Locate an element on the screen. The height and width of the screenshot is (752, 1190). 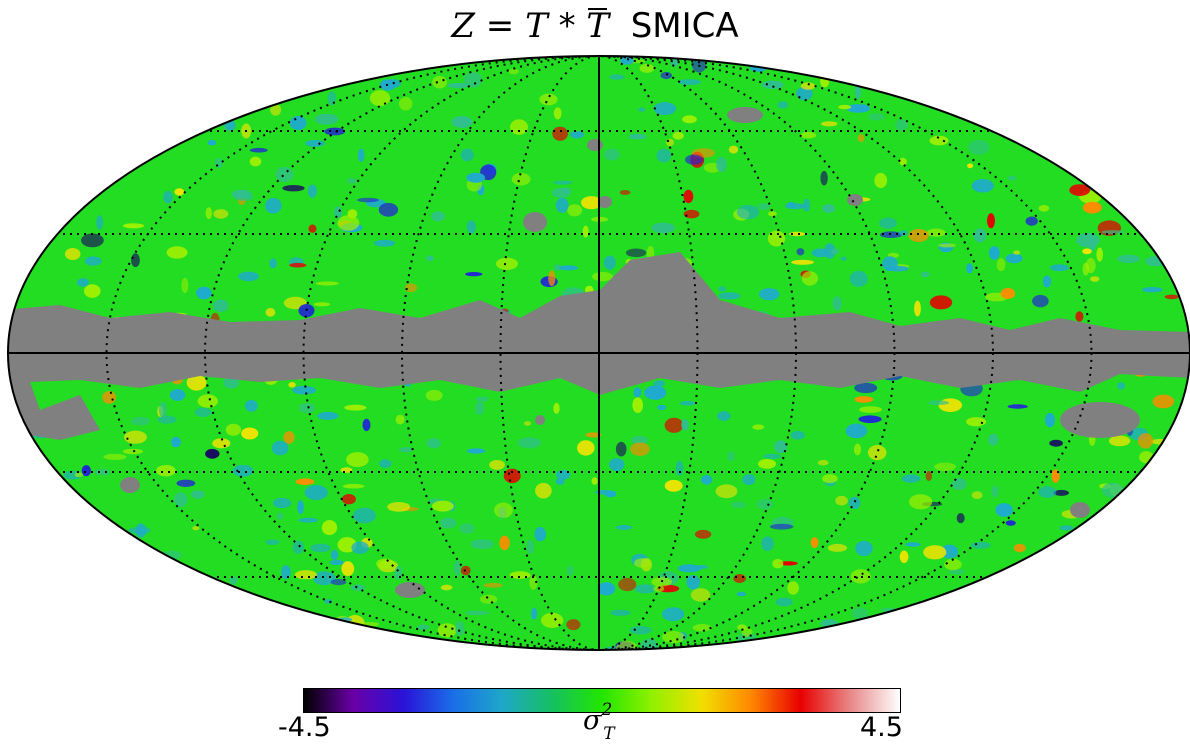
colorbar-min-label: -4.5 is located at coordinates (304, 727).